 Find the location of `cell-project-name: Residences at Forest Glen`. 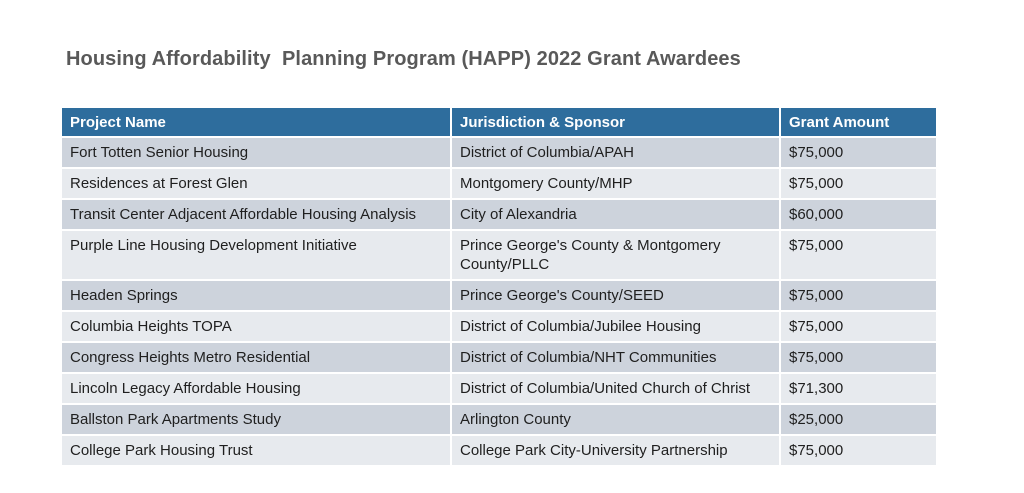

cell-project-name: Residences at Forest Glen is located at coordinates (256, 183).